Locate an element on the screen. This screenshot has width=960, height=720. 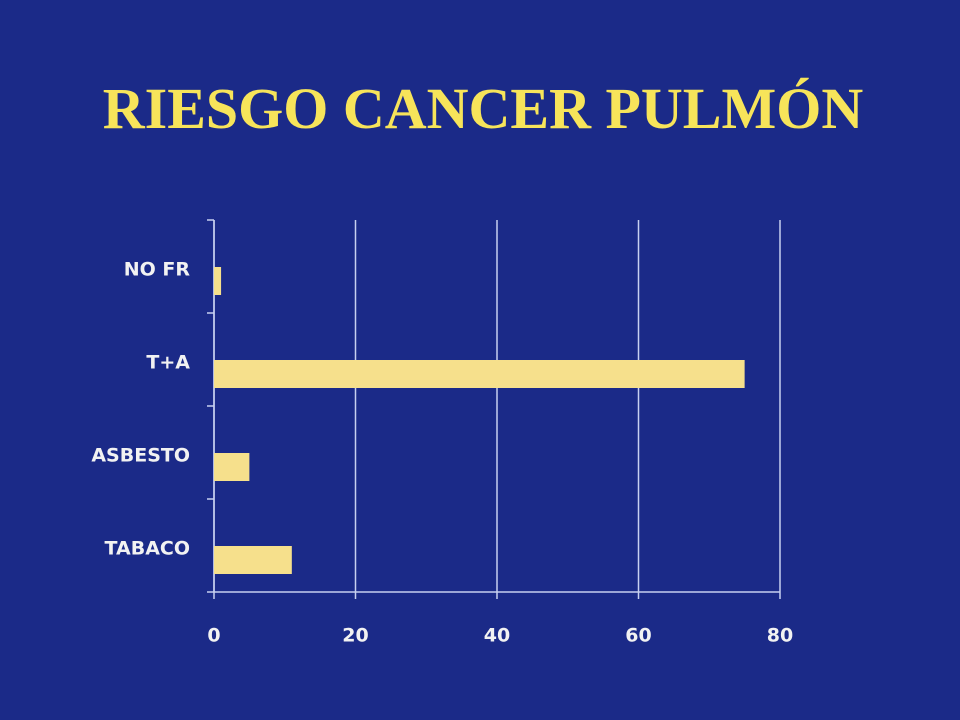
x-tick-label: 20 is located at coordinates (355, 636).